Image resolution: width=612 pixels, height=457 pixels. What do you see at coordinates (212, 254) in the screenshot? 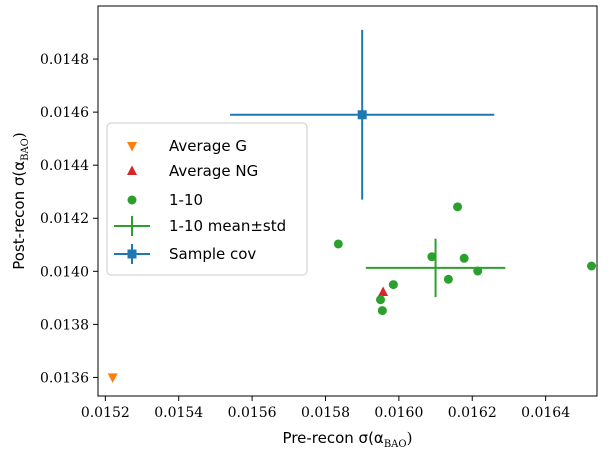
I see `legend-label: Sample cov` at bounding box center [212, 254].